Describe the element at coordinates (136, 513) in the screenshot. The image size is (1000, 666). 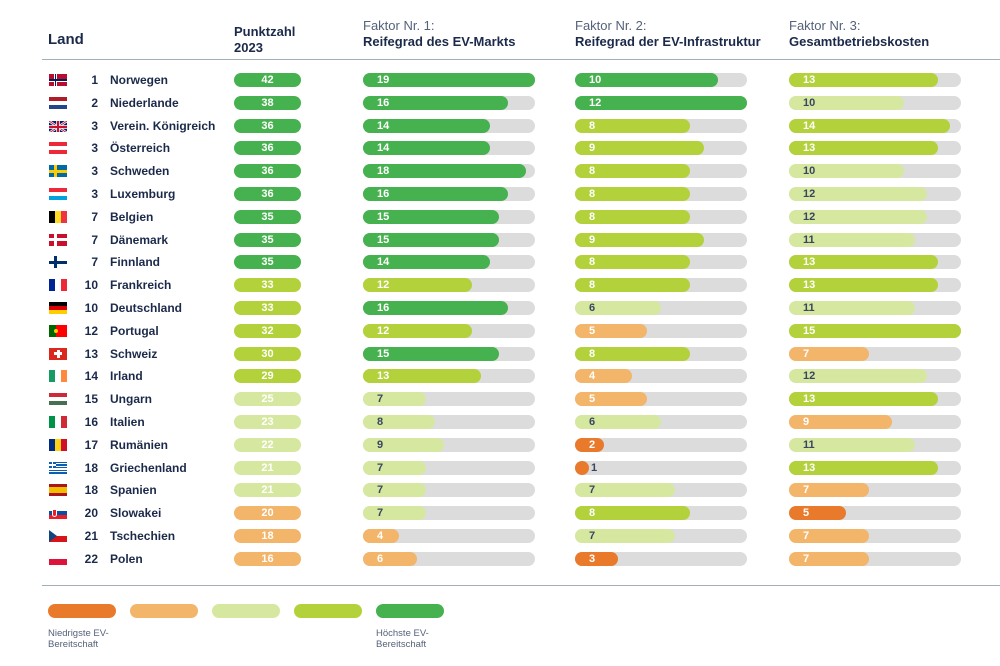
I see `country-name: Slowakei` at that location.